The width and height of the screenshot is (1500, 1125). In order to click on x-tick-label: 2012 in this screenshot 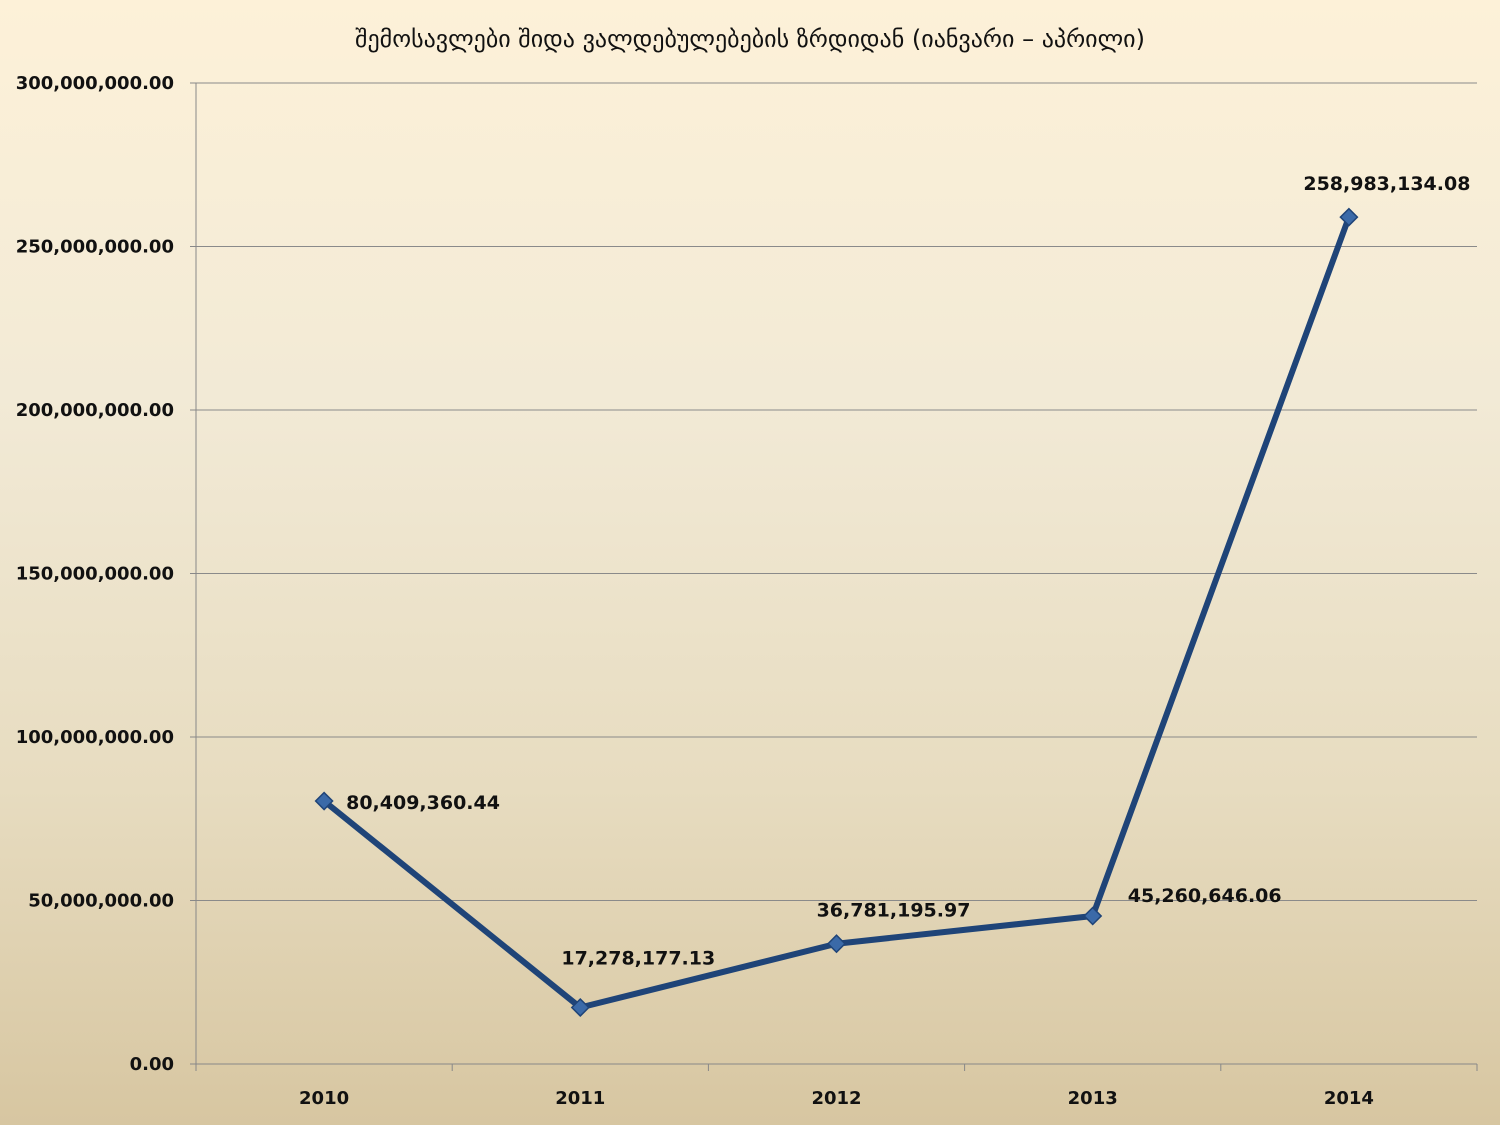, I will do `click(836, 1098)`.